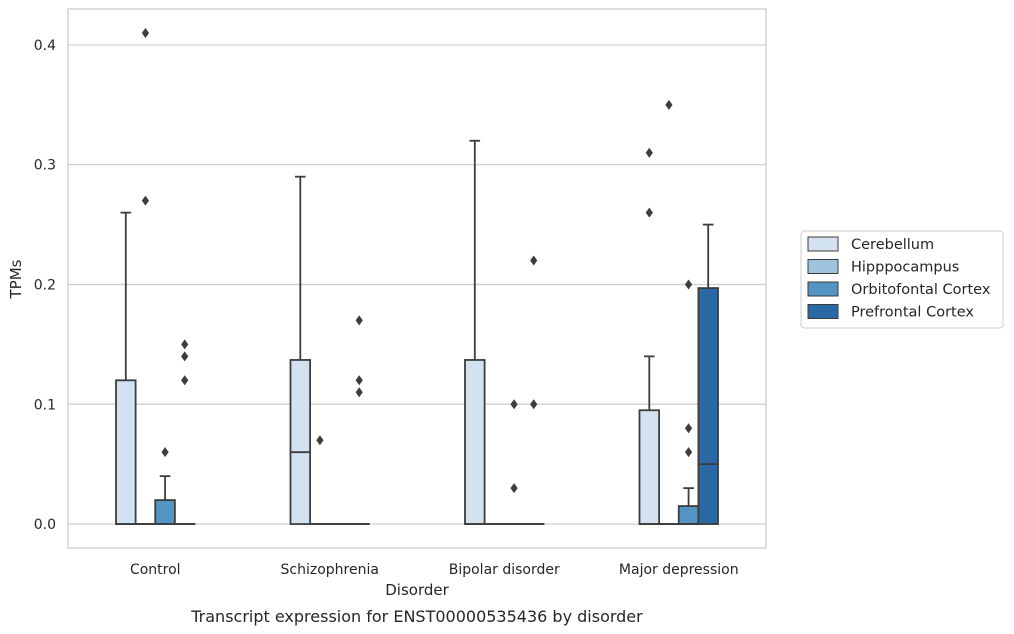 The height and width of the screenshot is (634, 1014). I want to click on y-tick-label: 0.2, so click(45, 285).